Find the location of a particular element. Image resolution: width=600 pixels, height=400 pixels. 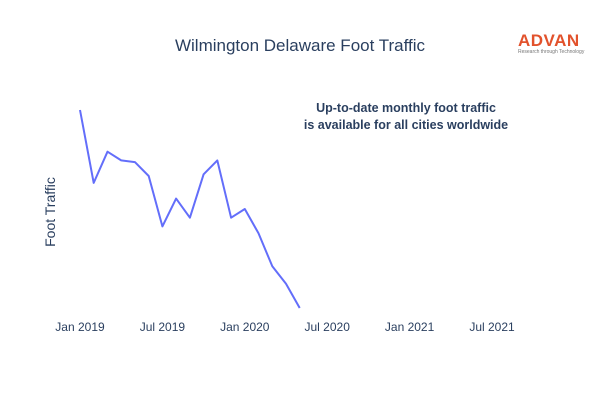

annotation-line-2: is available for all cities worldwide is located at coordinates (406, 125).